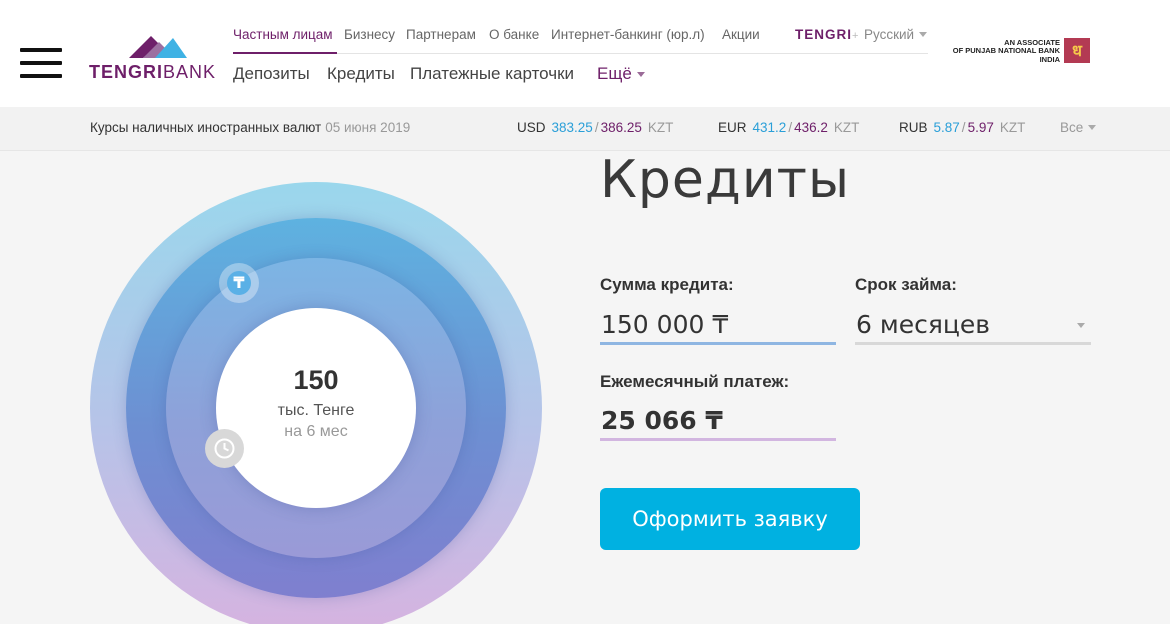 Image resolution: width=1170 pixels, height=627 pixels. What do you see at coordinates (962, 127) in the screenshot?
I see `rate-rub: RUB 5.87/5.97 KZT` at bounding box center [962, 127].